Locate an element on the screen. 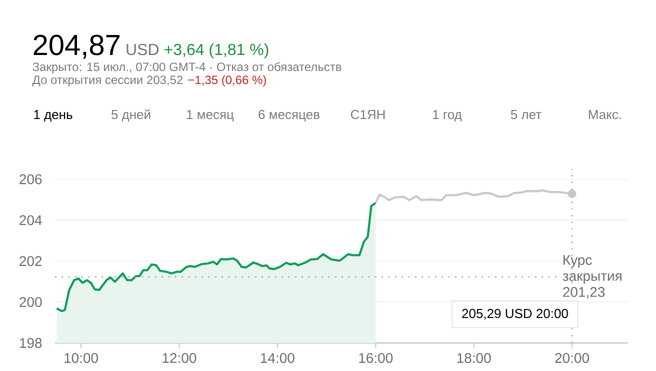  text: +3,64 (1,81 %) is located at coordinates (216, 50).